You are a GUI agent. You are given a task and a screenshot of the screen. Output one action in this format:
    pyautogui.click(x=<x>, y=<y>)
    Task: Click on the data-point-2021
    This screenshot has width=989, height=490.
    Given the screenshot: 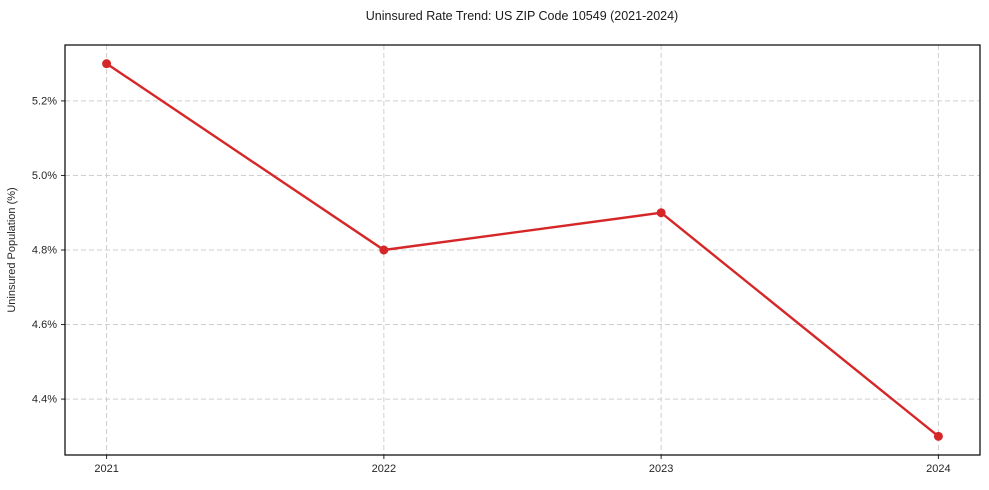 What is the action you would take?
    pyautogui.click(x=107, y=64)
    